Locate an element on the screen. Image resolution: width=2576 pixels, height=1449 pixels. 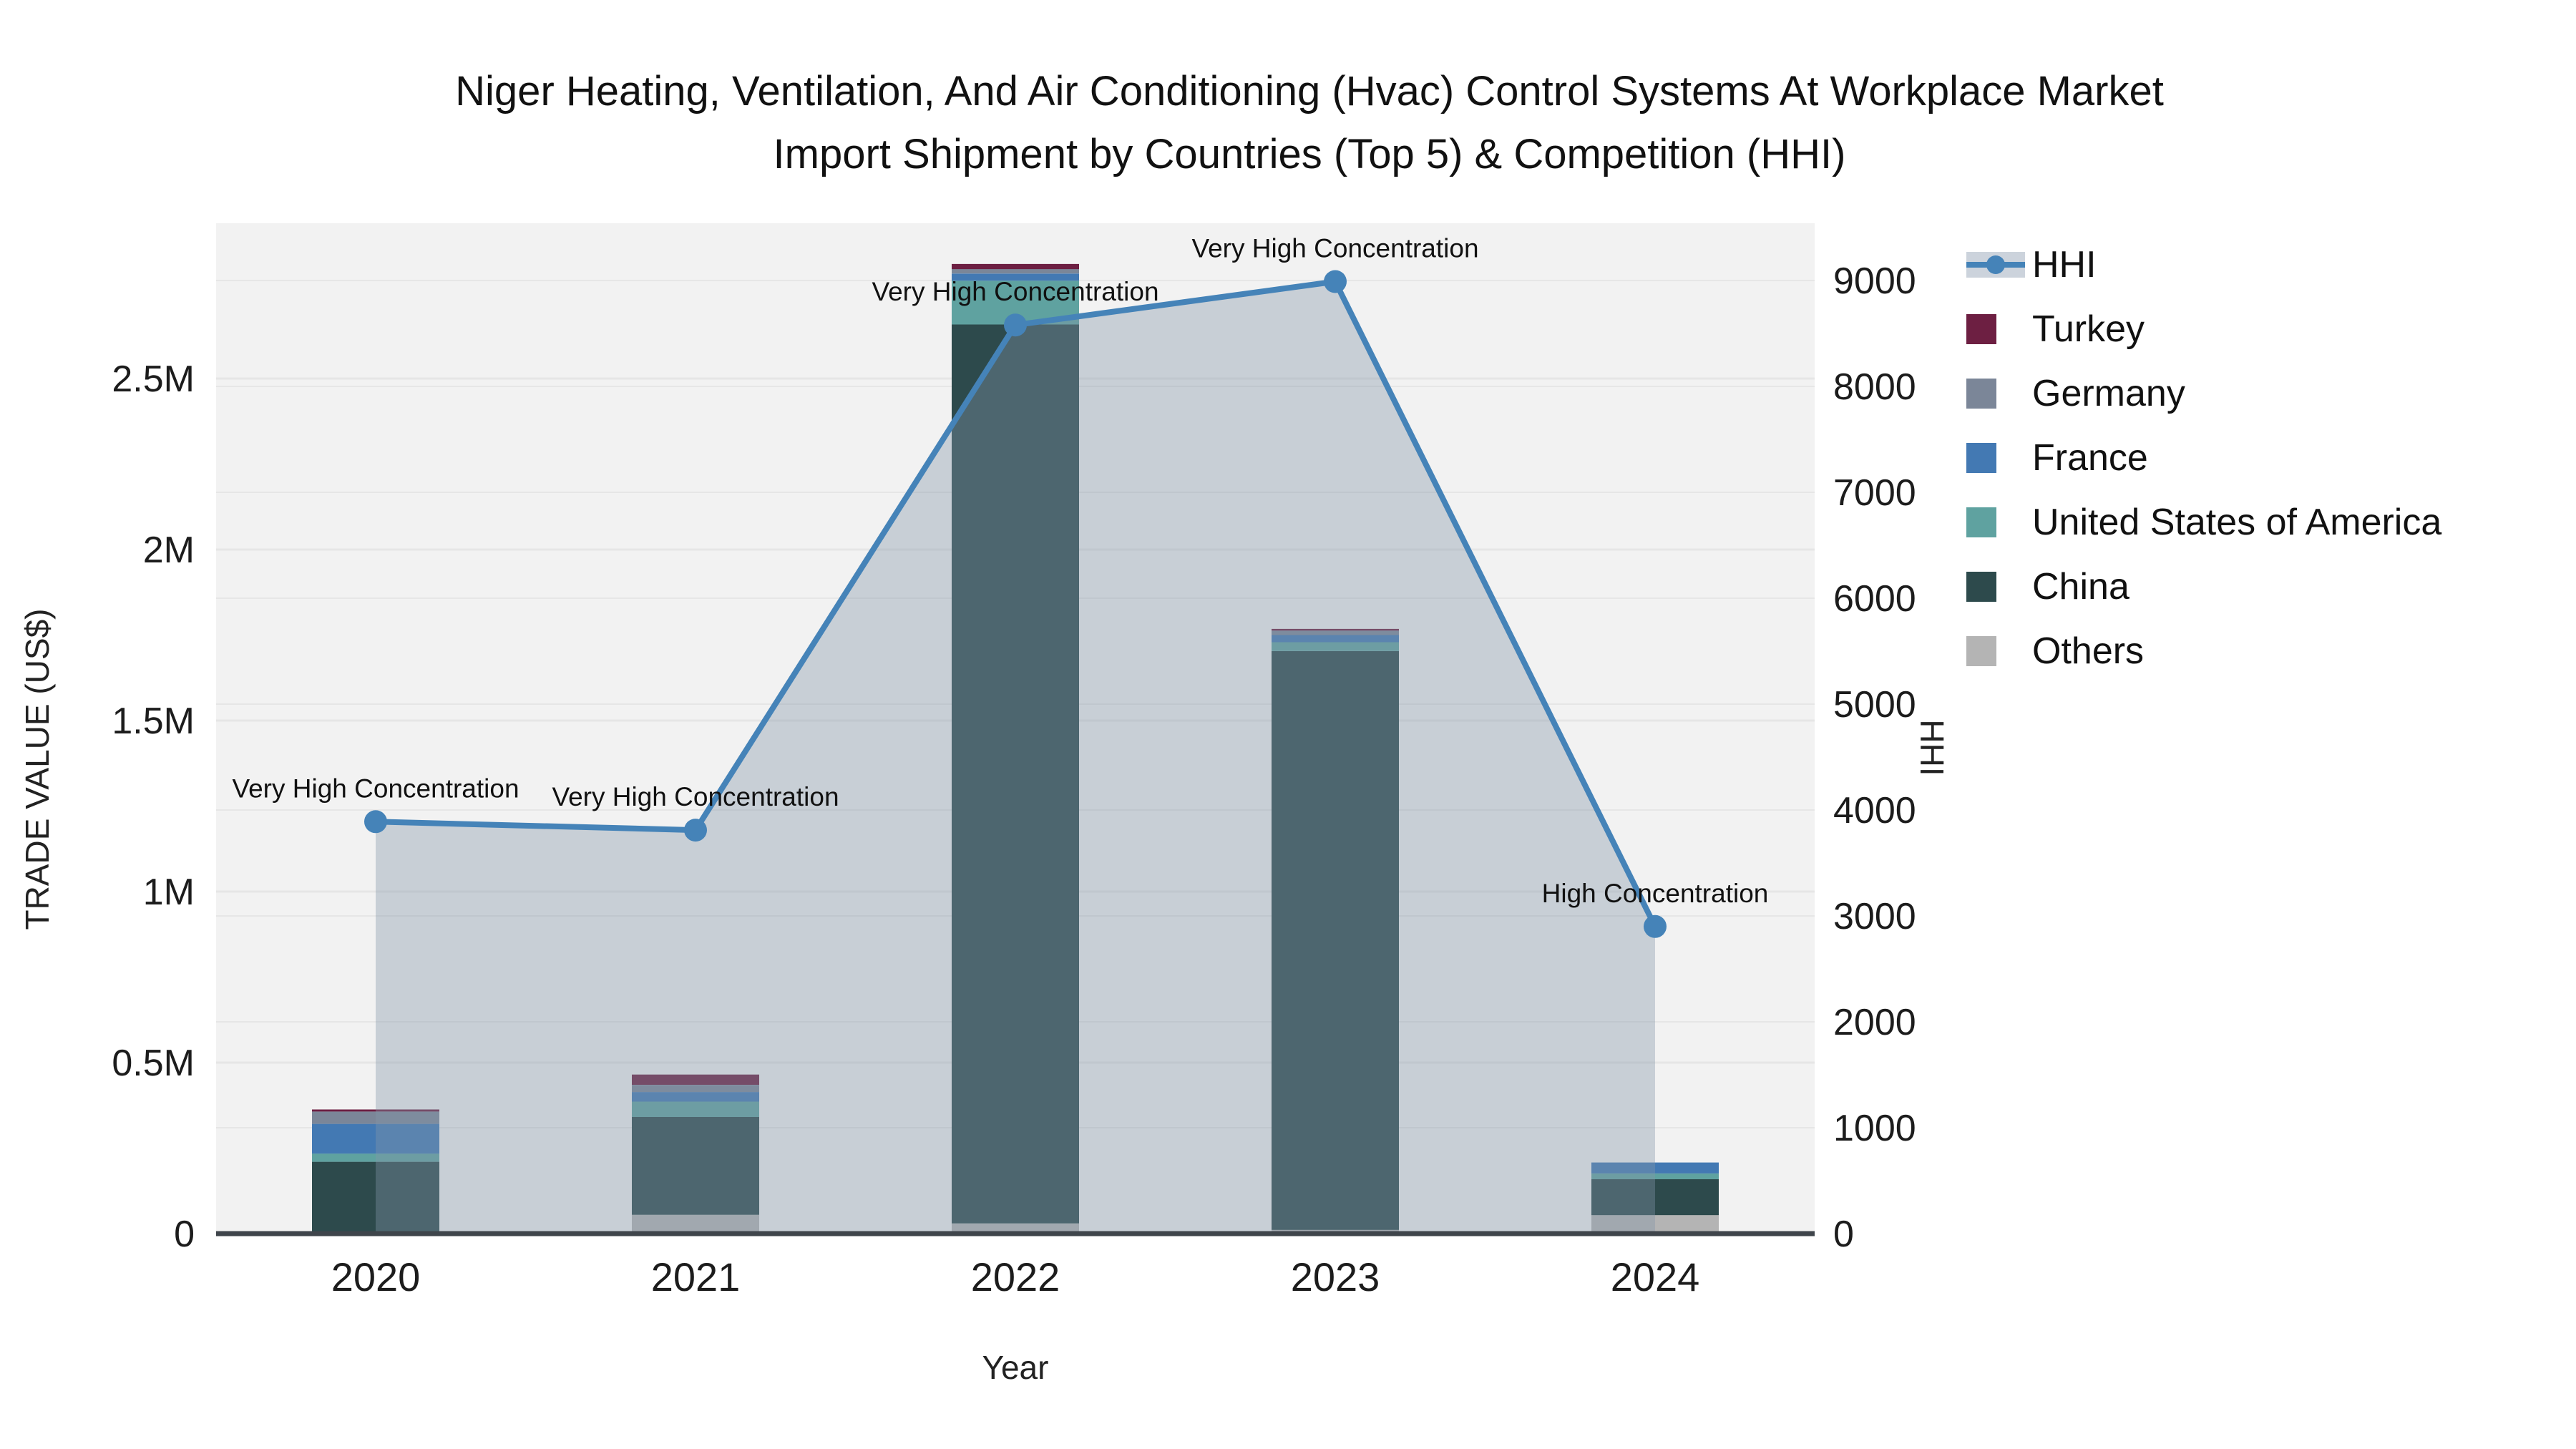
bar-segment-2020-Turkey is located at coordinates (375, 1110).